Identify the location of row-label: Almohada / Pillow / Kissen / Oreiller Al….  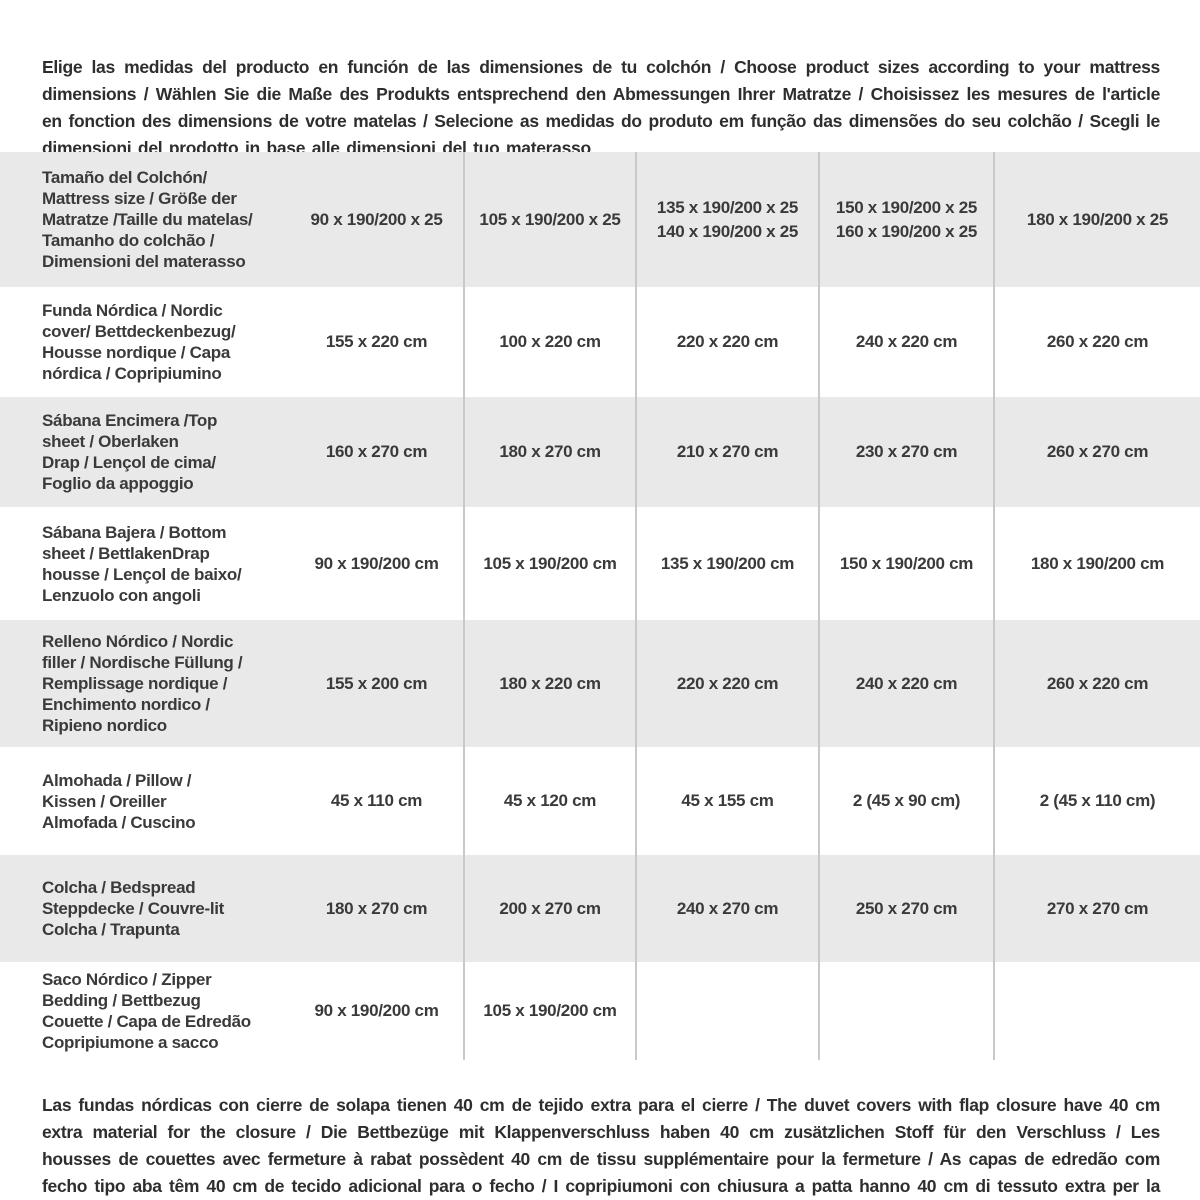
(145, 801).